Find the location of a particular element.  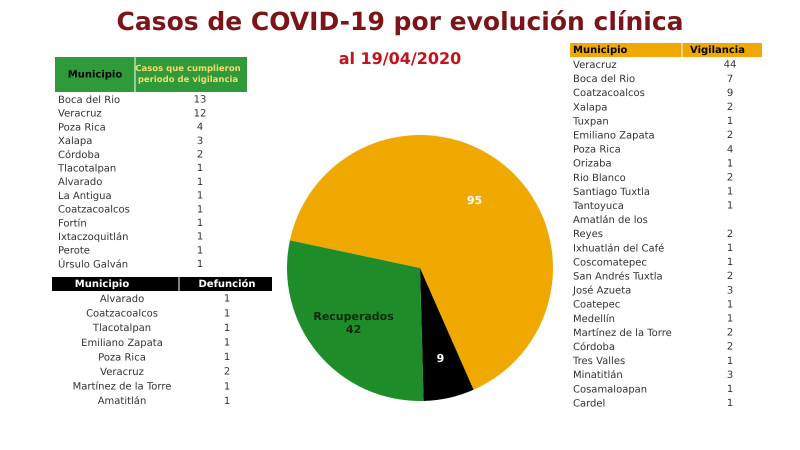

category-label: Cosamaloapan is located at coordinates (610, 390).